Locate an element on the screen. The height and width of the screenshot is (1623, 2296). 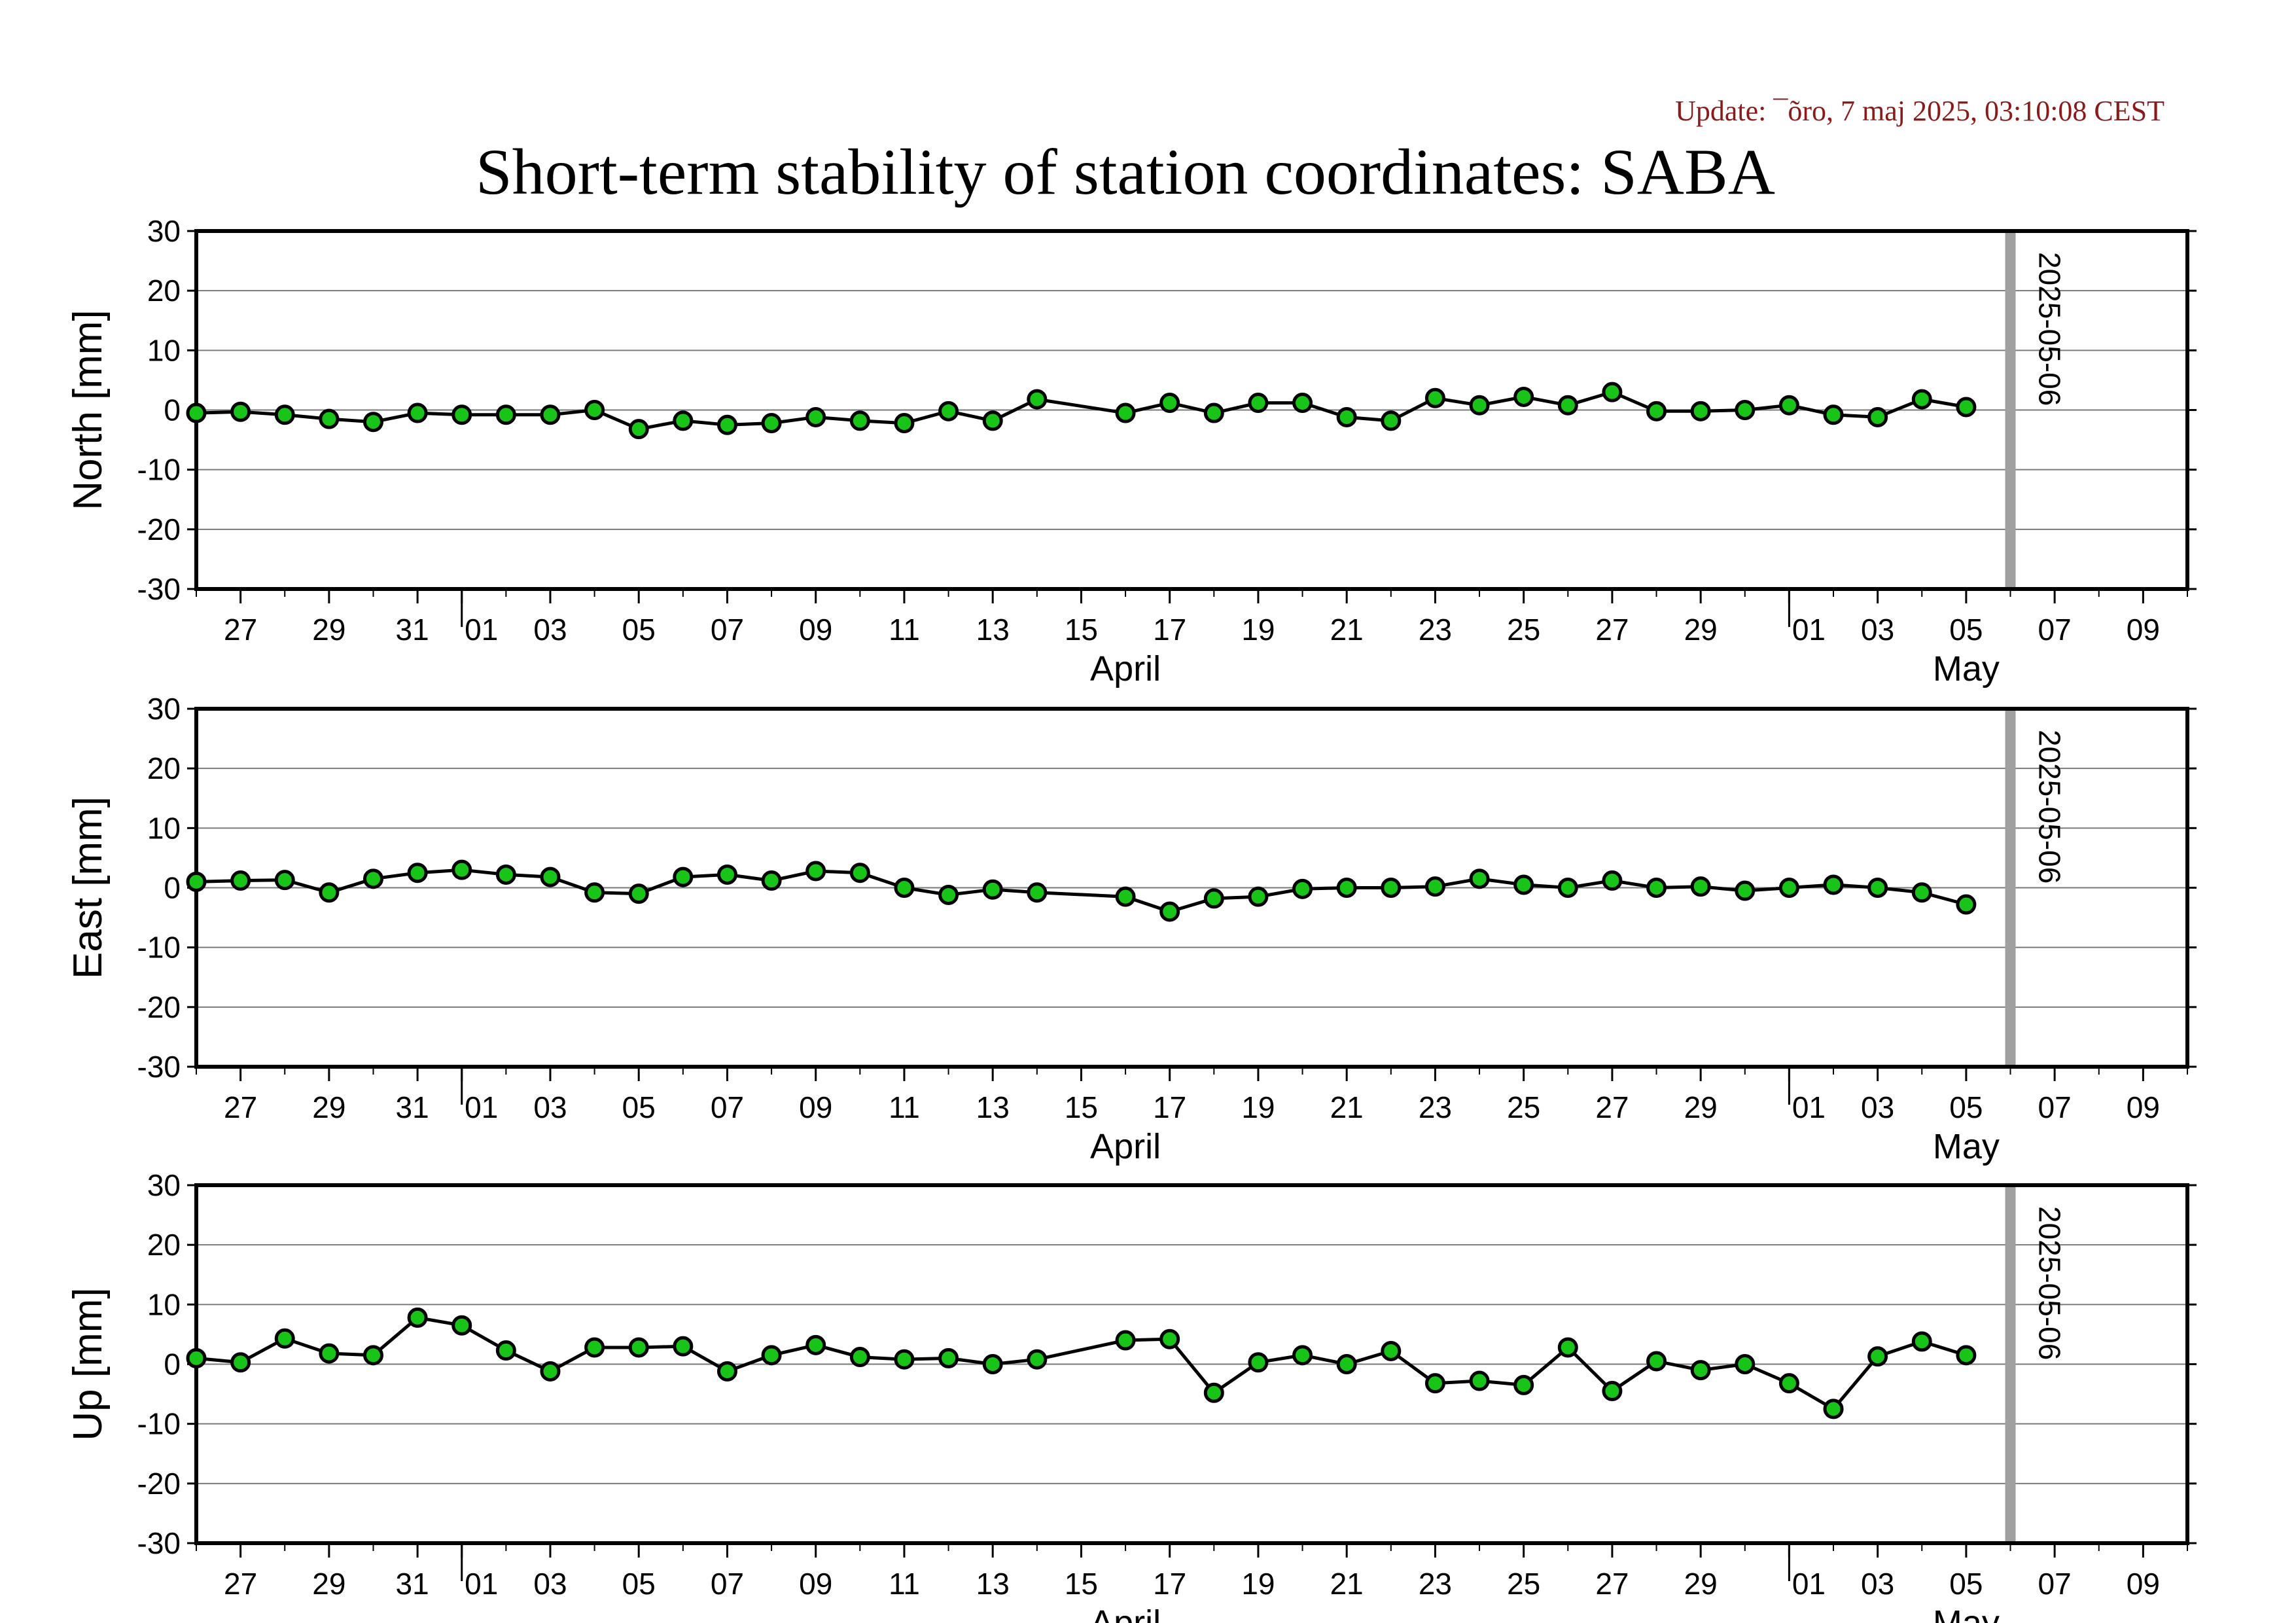
x-tick-label: 11 is located at coordinates (904, 1107).